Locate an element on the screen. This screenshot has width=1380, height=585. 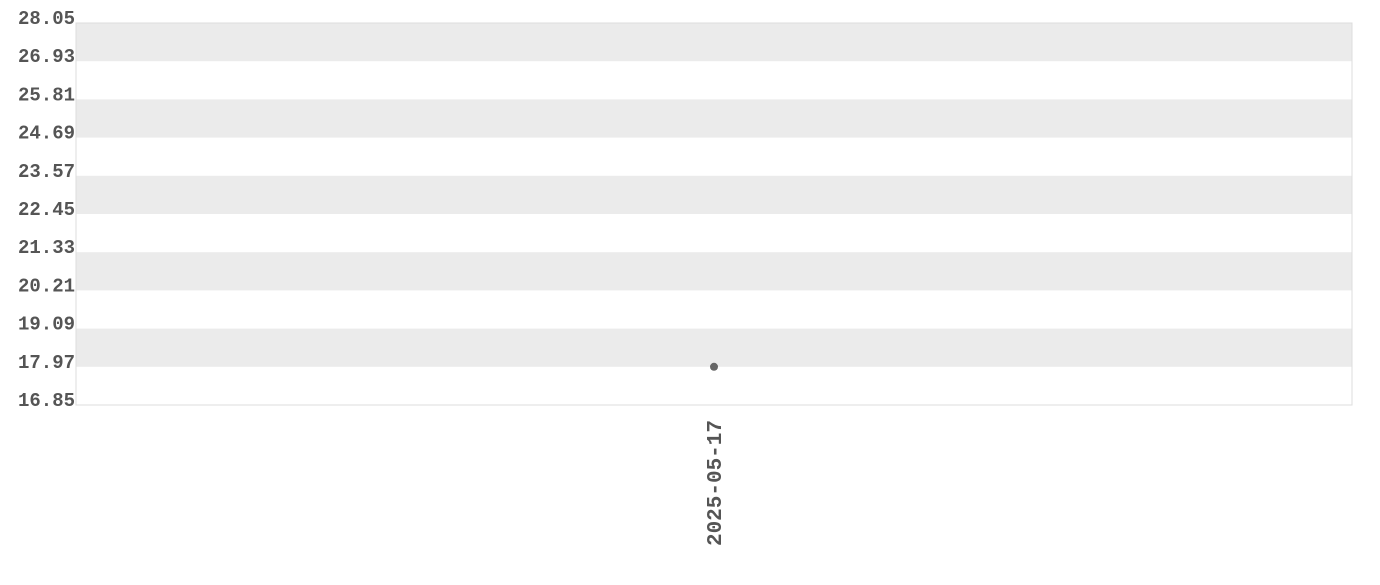
data-points is located at coordinates (714, 366).